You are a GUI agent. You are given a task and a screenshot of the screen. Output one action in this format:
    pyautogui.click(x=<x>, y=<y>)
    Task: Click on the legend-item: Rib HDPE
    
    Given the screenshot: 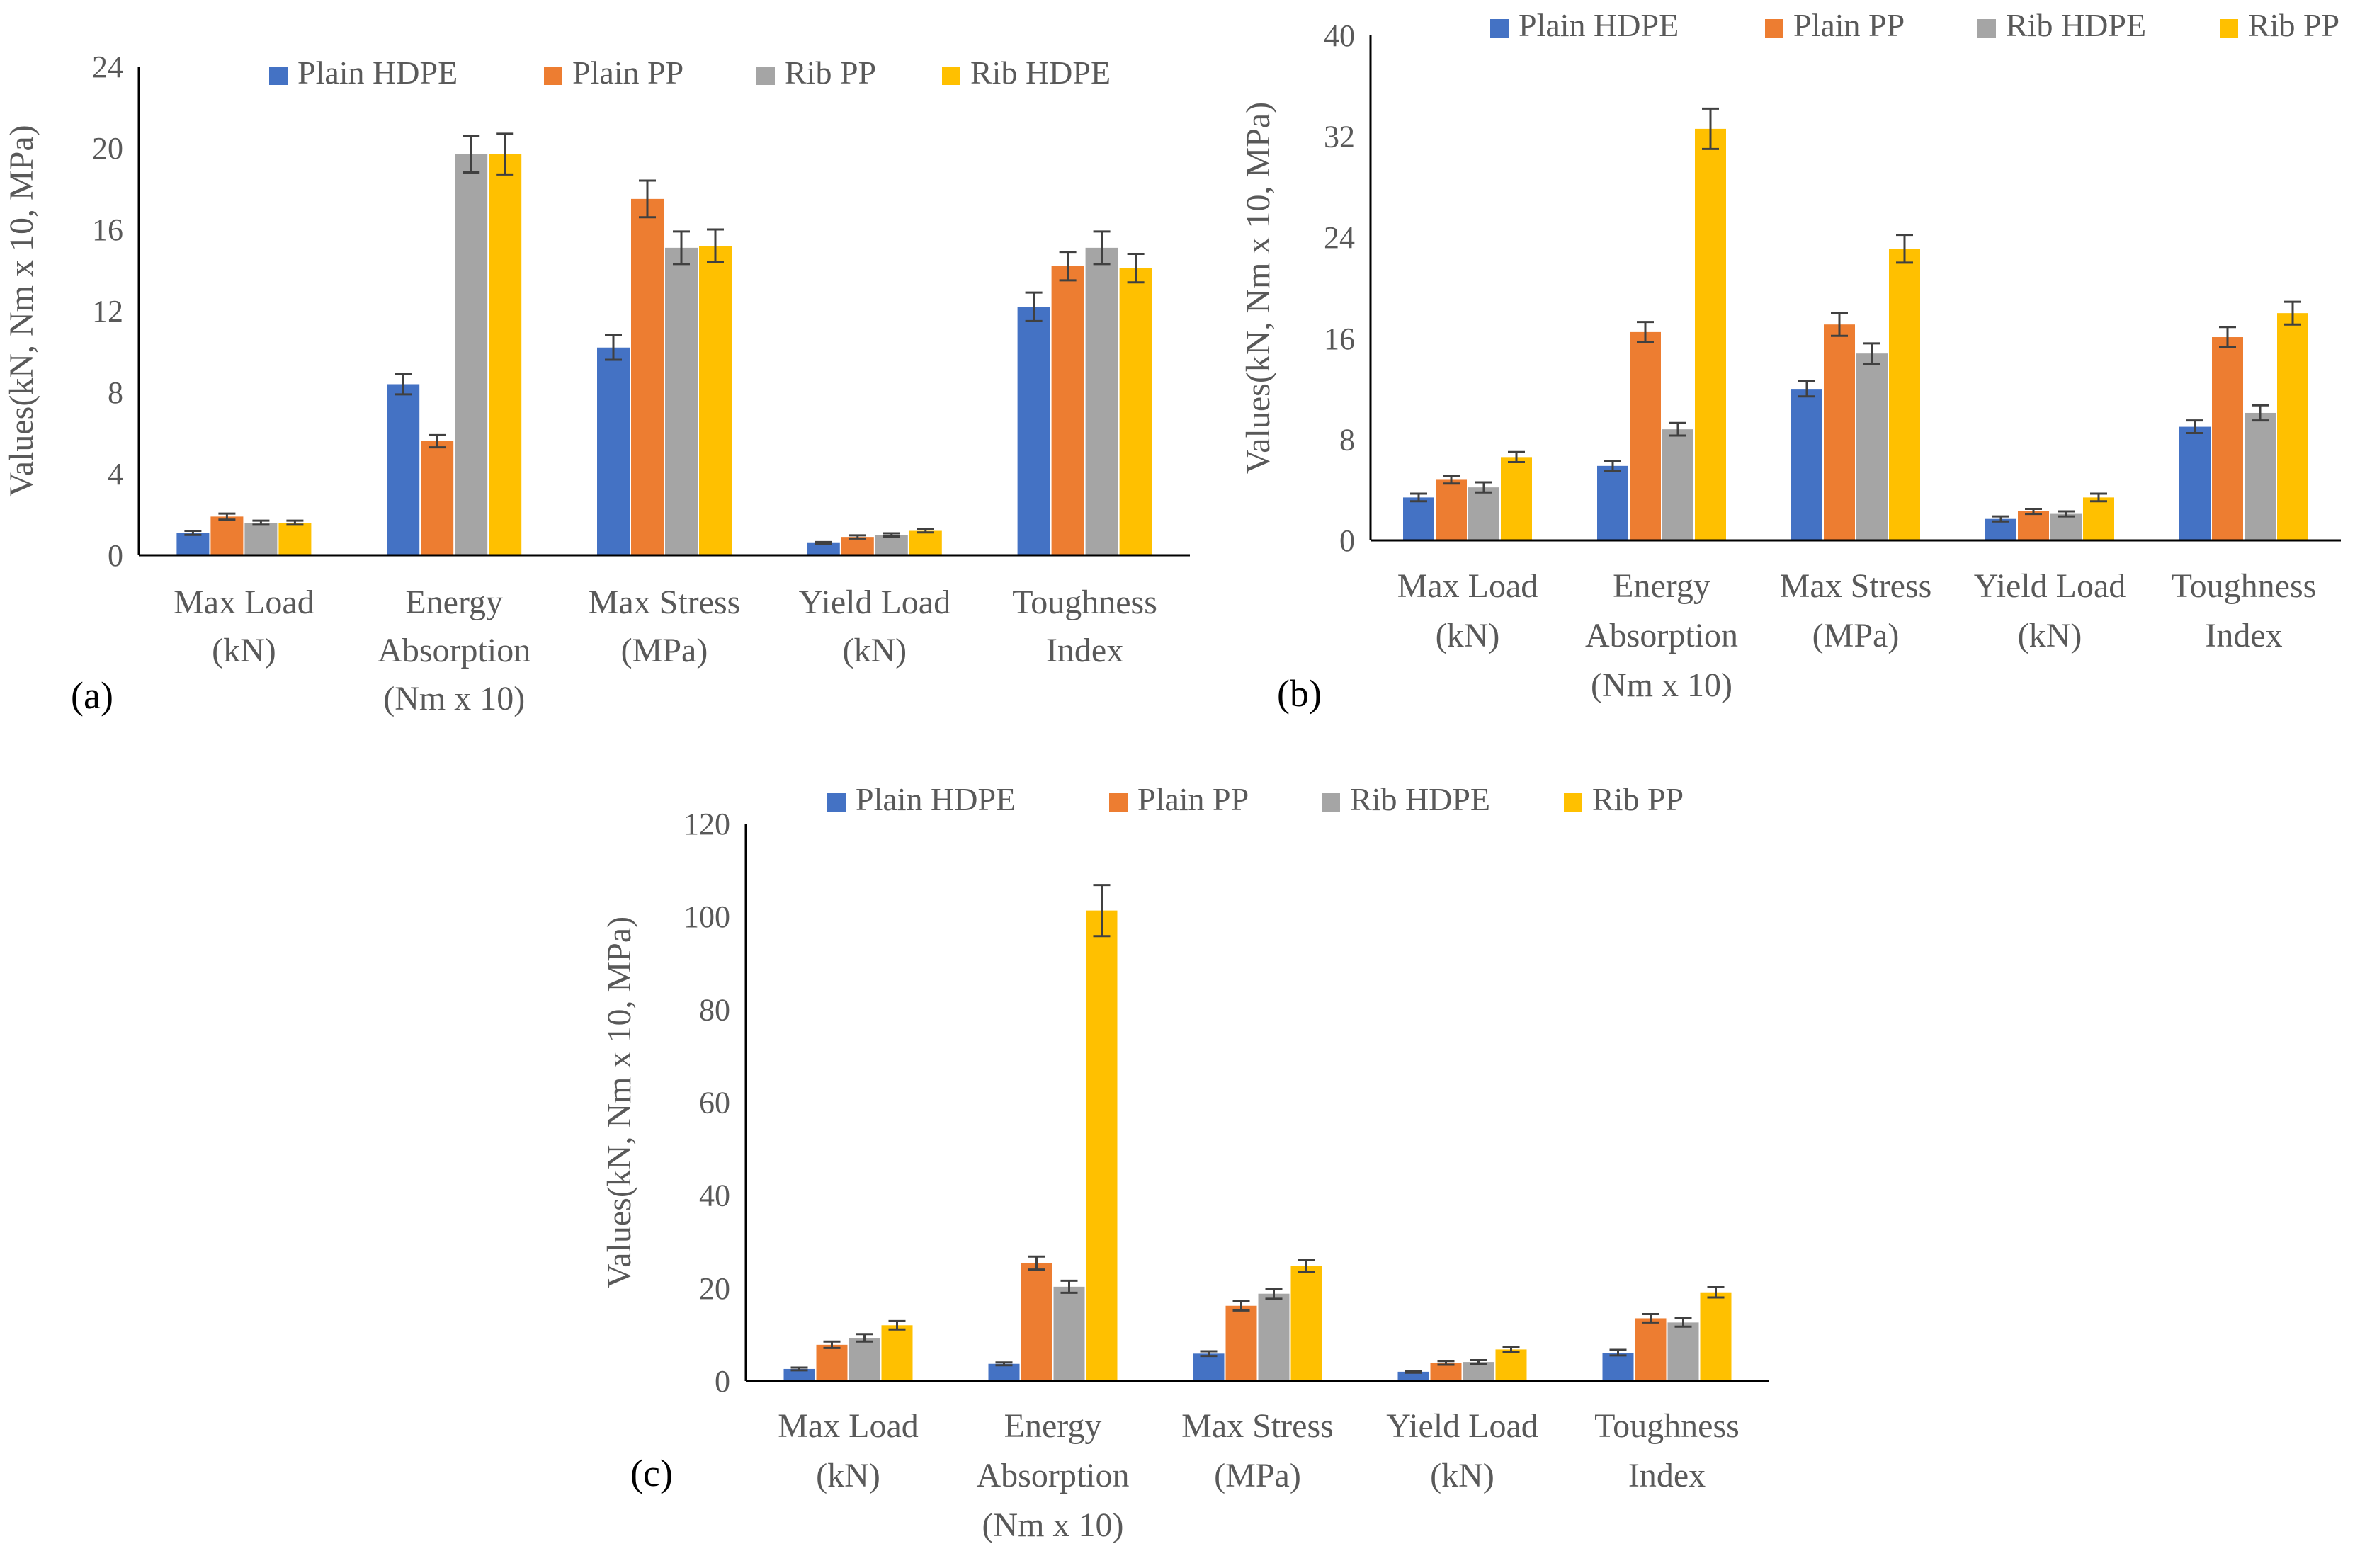 What is the action you would take?
    pyautogui.click(x=1406, y=799)
    